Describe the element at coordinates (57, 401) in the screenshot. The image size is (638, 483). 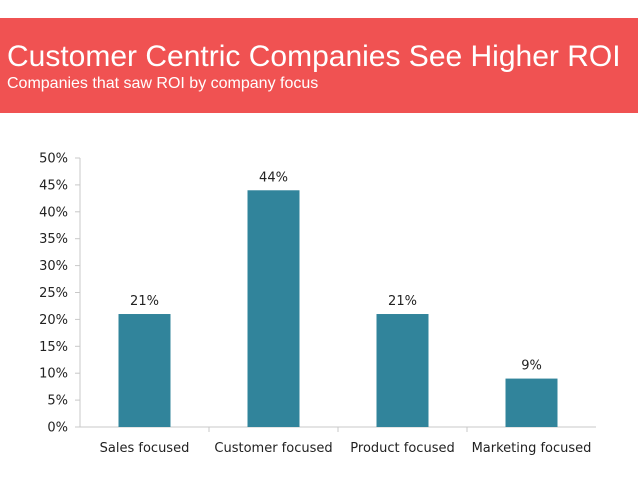
I see `y-tick-label: 5%` at that location.